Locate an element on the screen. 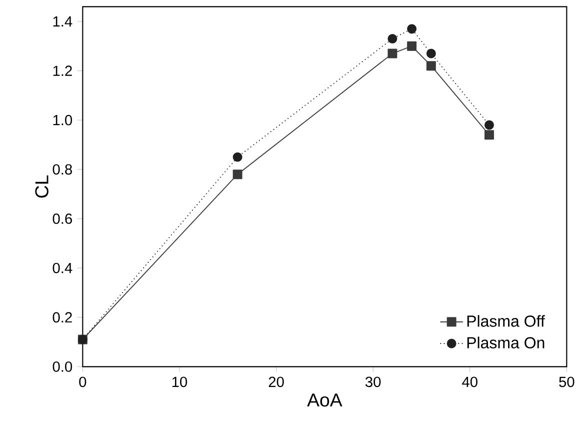  y-tick-label: 1.2 is located at coordinates (62, 71).